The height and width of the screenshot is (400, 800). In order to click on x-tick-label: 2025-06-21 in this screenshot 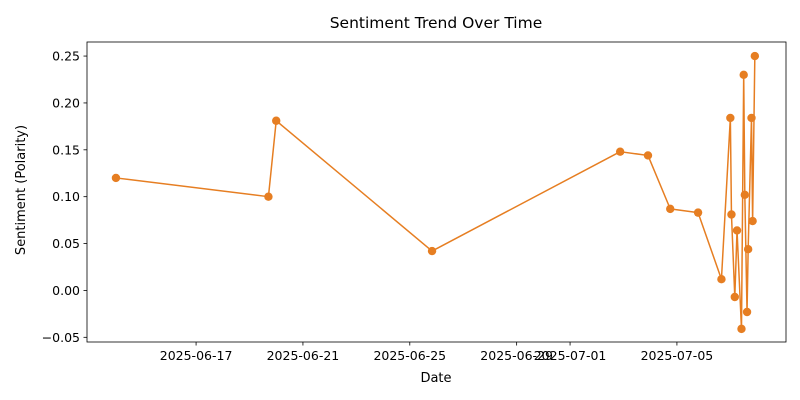, I will do `click(303, 355)`.